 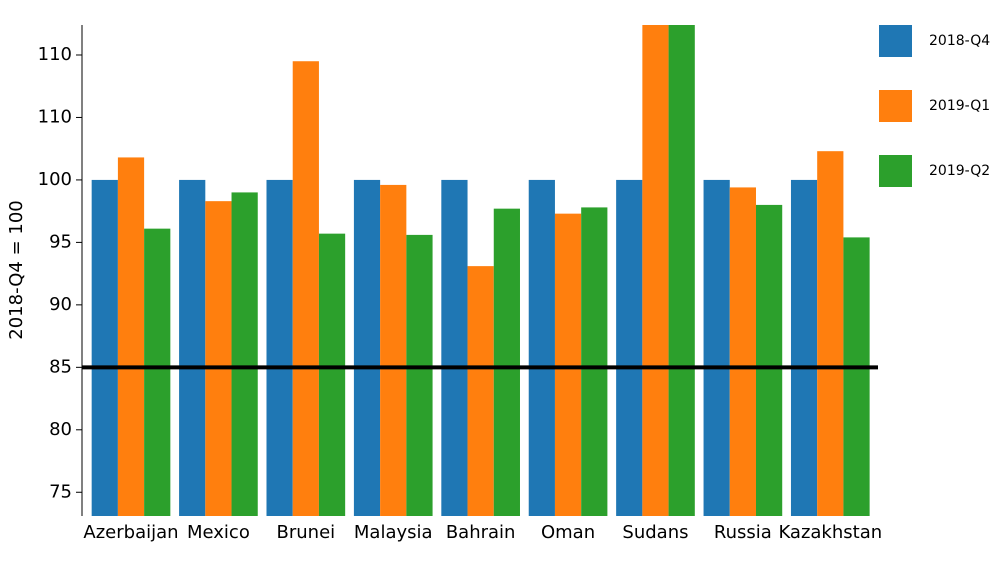 What do you see at coordinates (393, 532) in the screenshot?
I see `x-tick-label: Malaysia` at bounding box center [393, 532].